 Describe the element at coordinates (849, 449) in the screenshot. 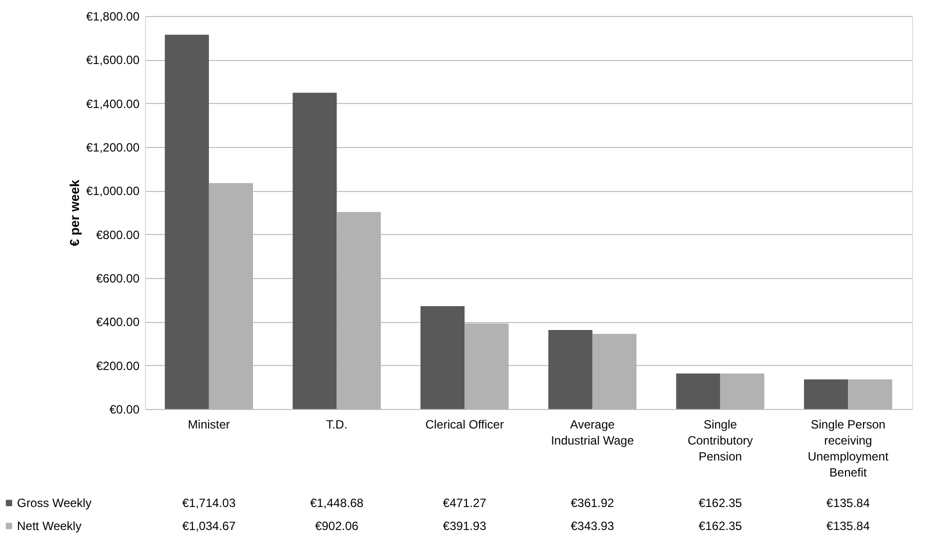

I see `x-tick-label: Single Person receiving Unemployment Benefit` at that location.